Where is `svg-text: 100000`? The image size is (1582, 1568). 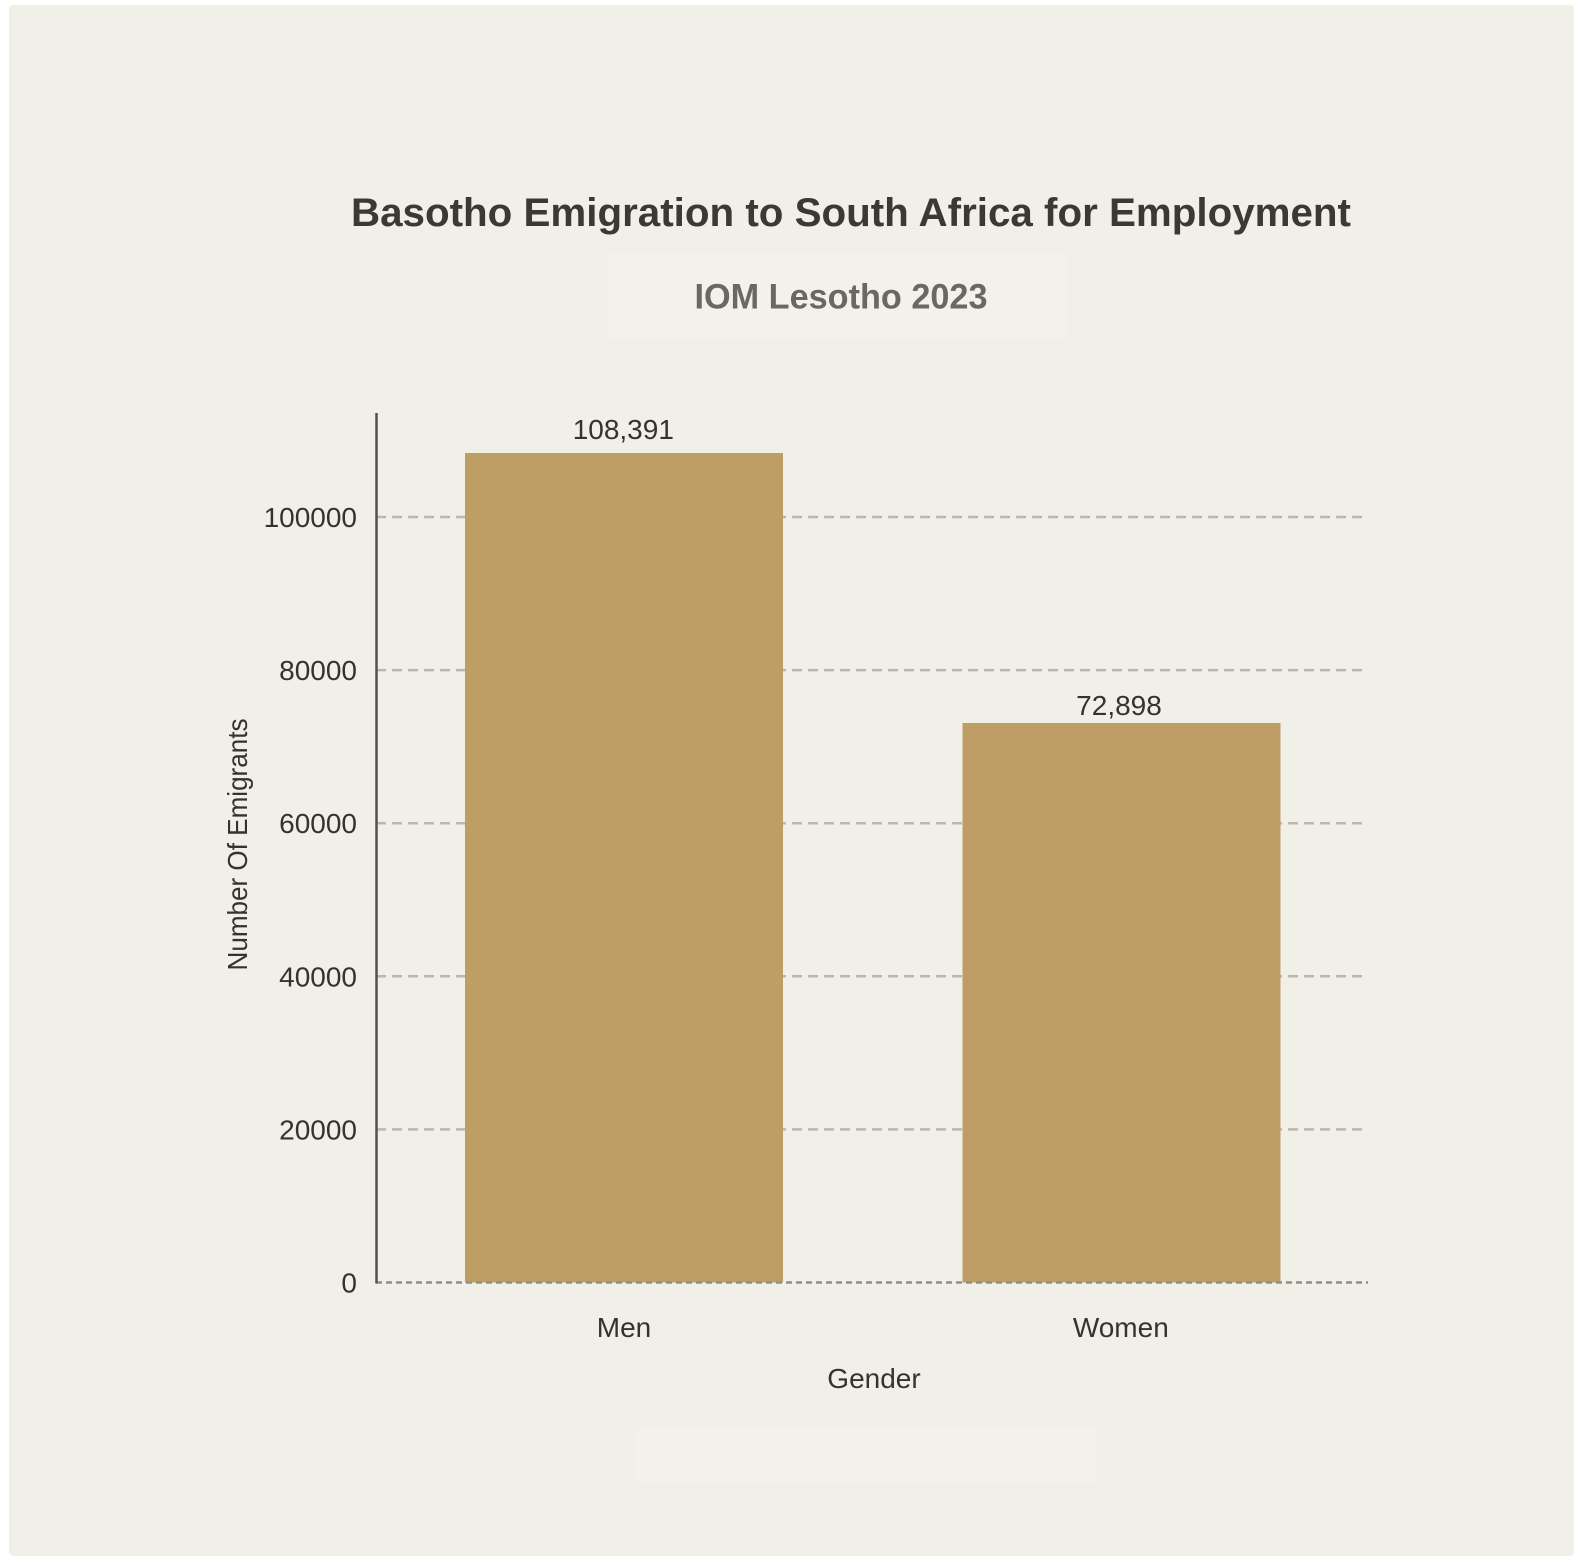
svg-text: 100000 is located at coordinates (310, 517).